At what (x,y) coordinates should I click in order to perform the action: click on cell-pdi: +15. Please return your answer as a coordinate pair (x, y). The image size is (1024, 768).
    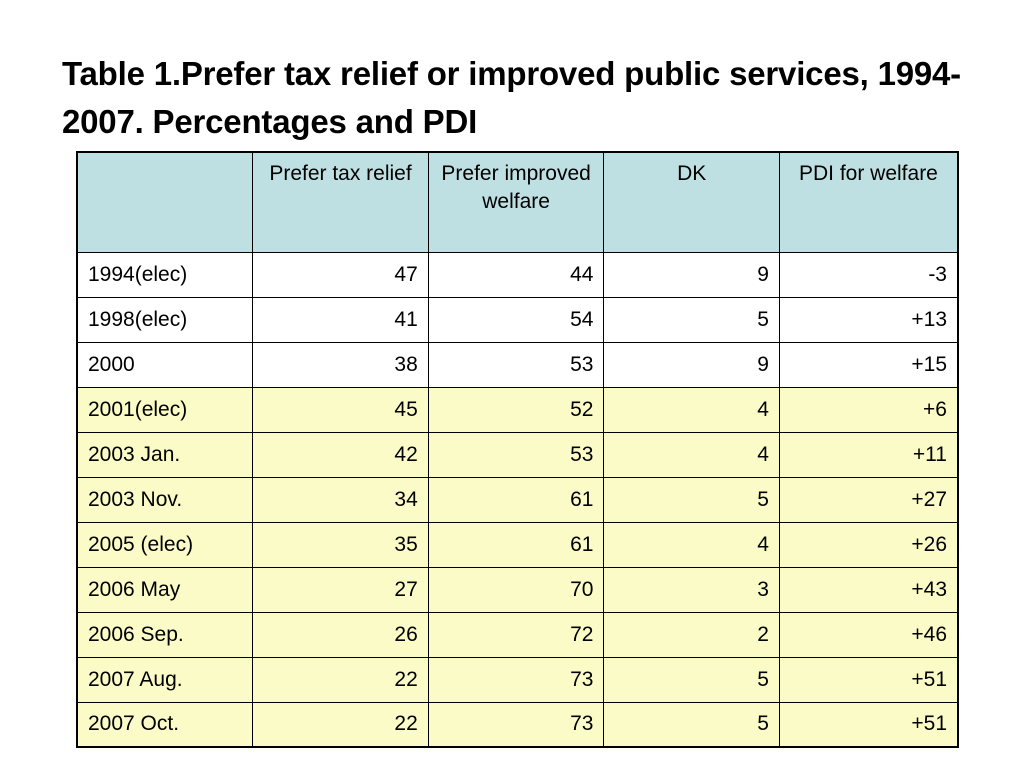
    Looking at the image, I should click on (868, 364).